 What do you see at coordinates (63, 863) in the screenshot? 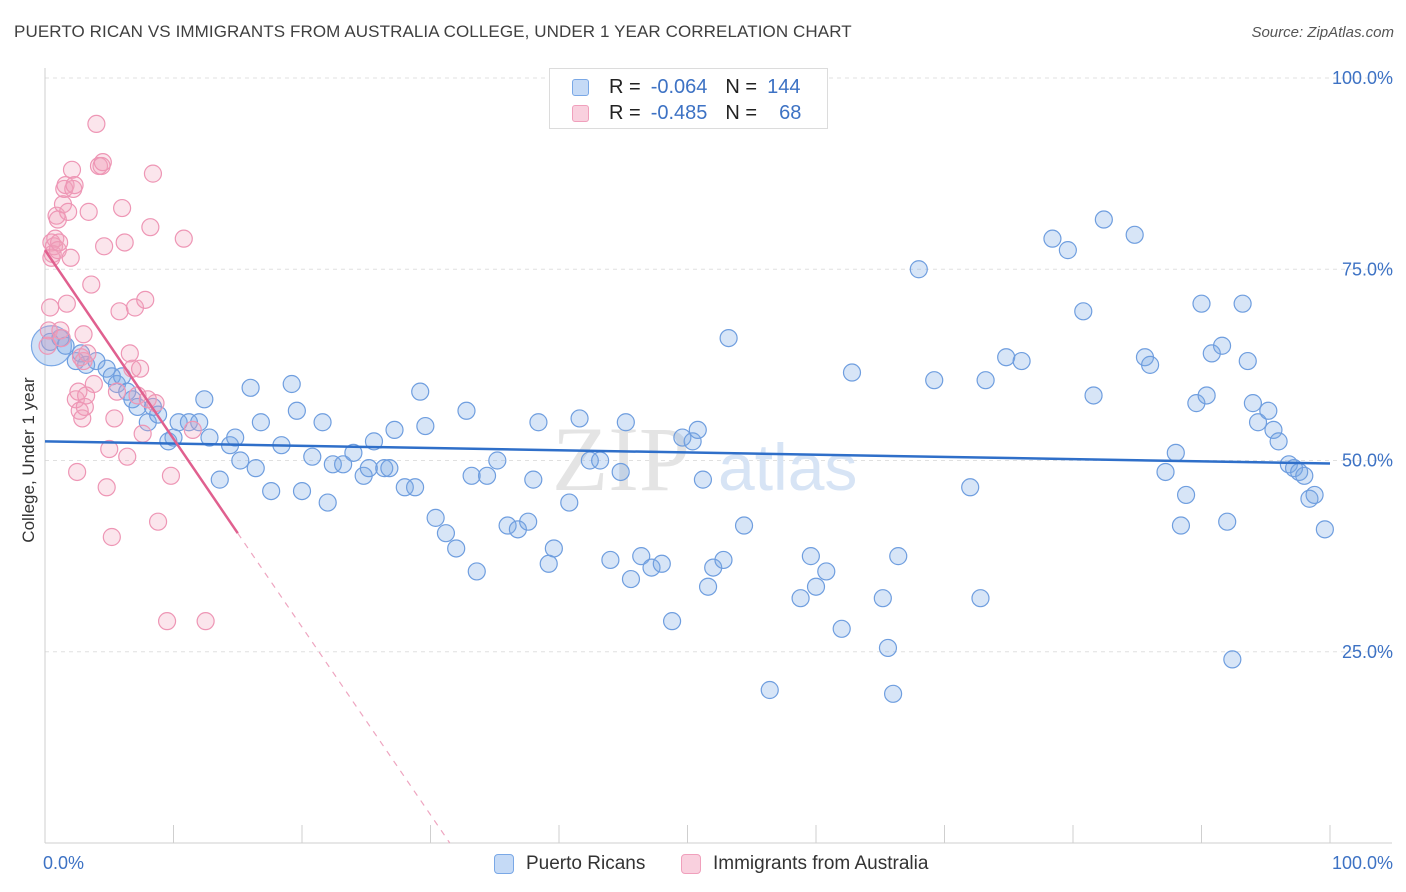
I see `x-tick-label: 0.0%` at bounding box center [63, 863].